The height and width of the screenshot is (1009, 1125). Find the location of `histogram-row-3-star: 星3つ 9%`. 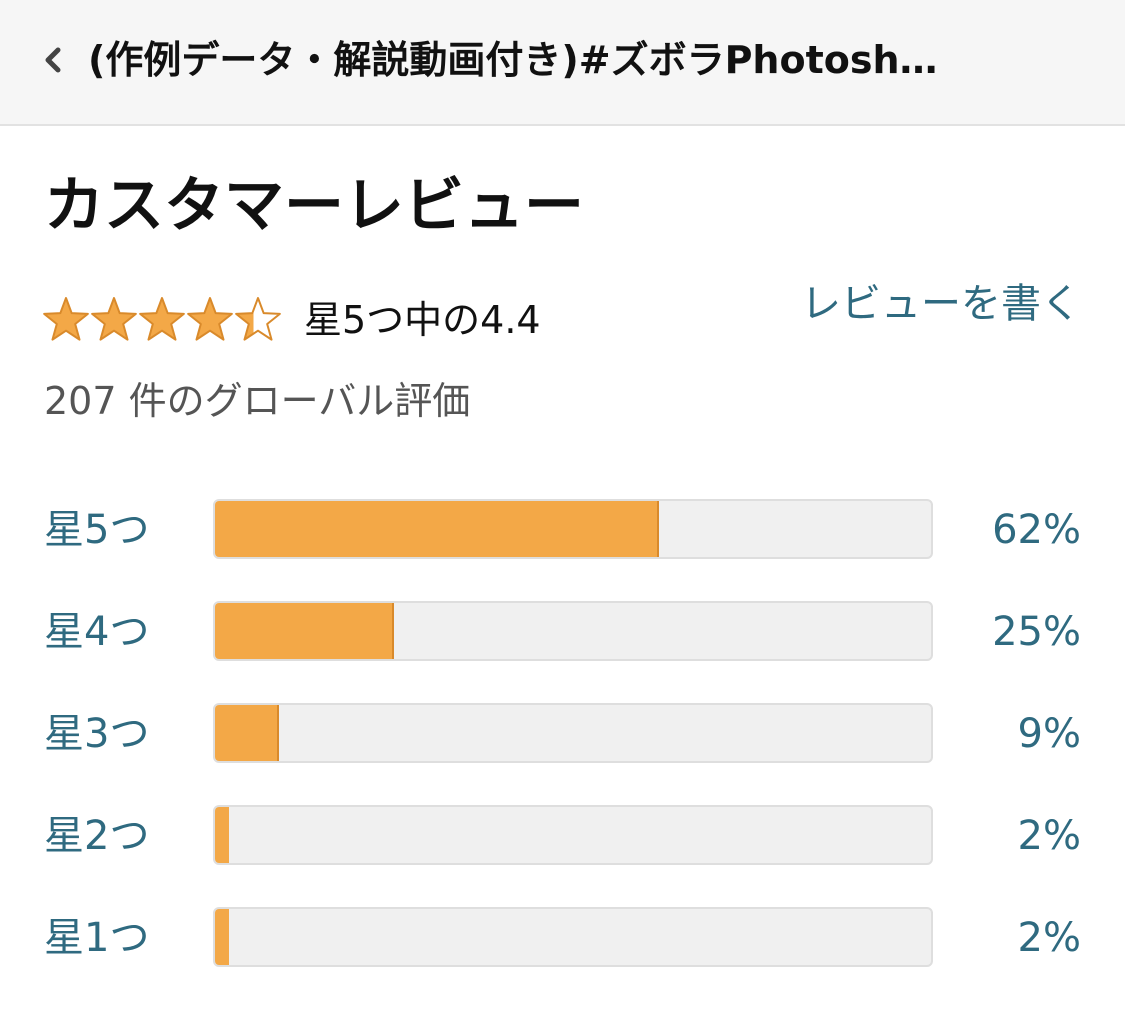

histogram-row-3-star: 星3つ 9% is located at coordinates (562, 734).